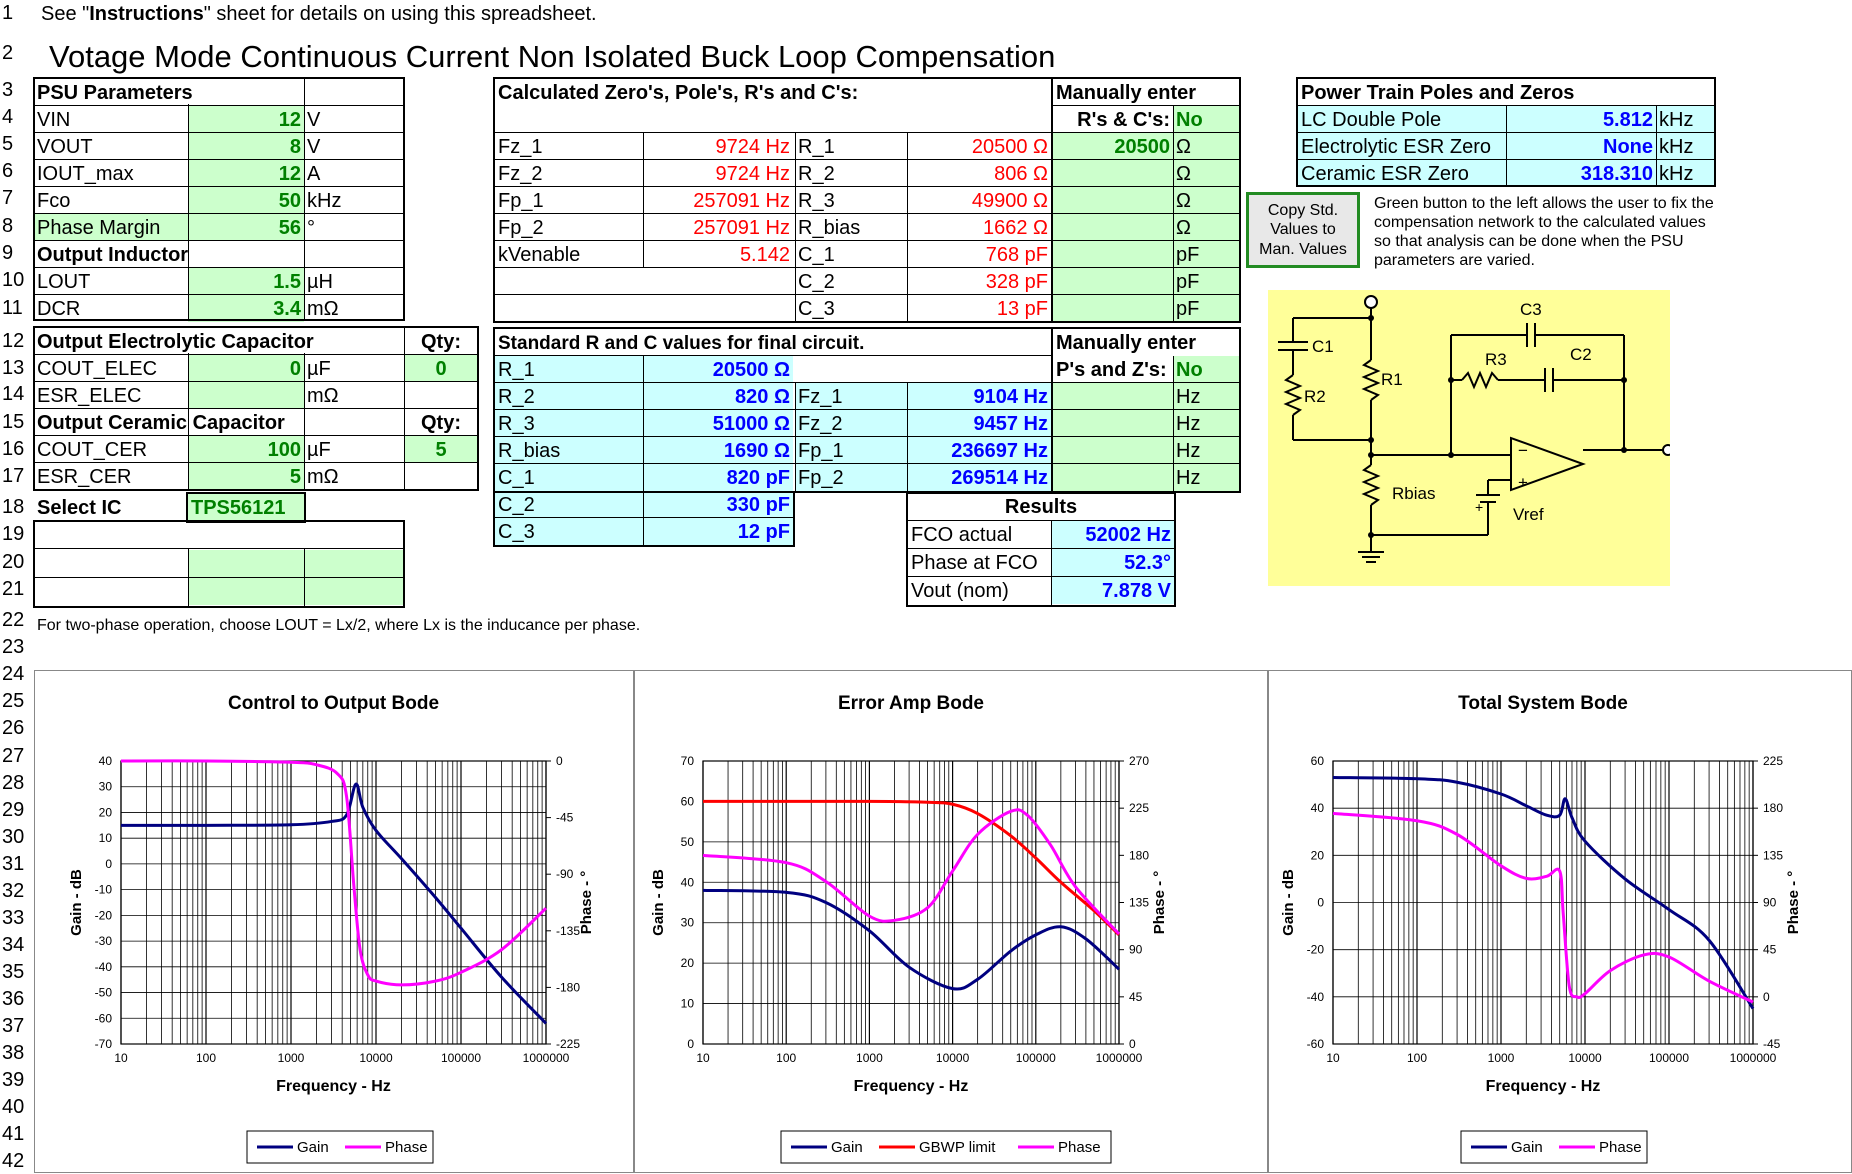 The height and width of the screenshot is (1174, 1852). I want to click on dcr-input: 3.4, so click(246, 308).